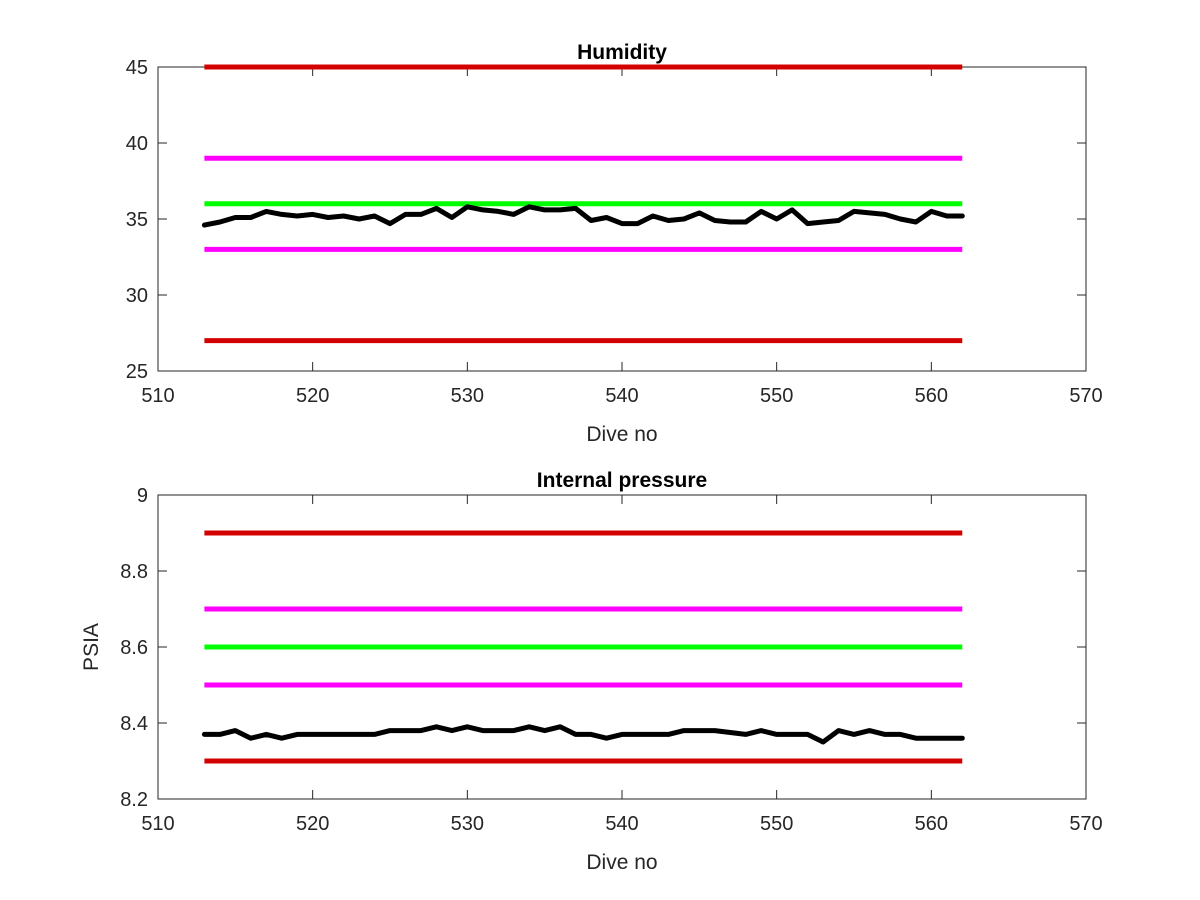 The width and height of the screenshot is (1200, 900). I want to click on y-tick-label: 25, so click(137, 372).